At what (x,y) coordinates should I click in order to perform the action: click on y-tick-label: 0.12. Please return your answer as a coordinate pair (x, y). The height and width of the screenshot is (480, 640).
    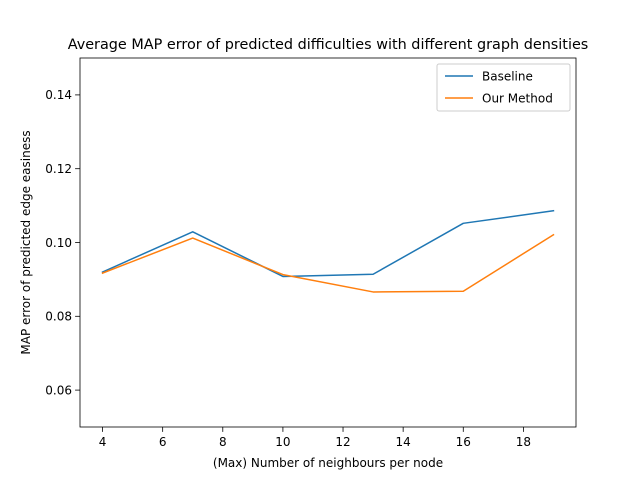
    Looking at the image, I should click on (58, 169).